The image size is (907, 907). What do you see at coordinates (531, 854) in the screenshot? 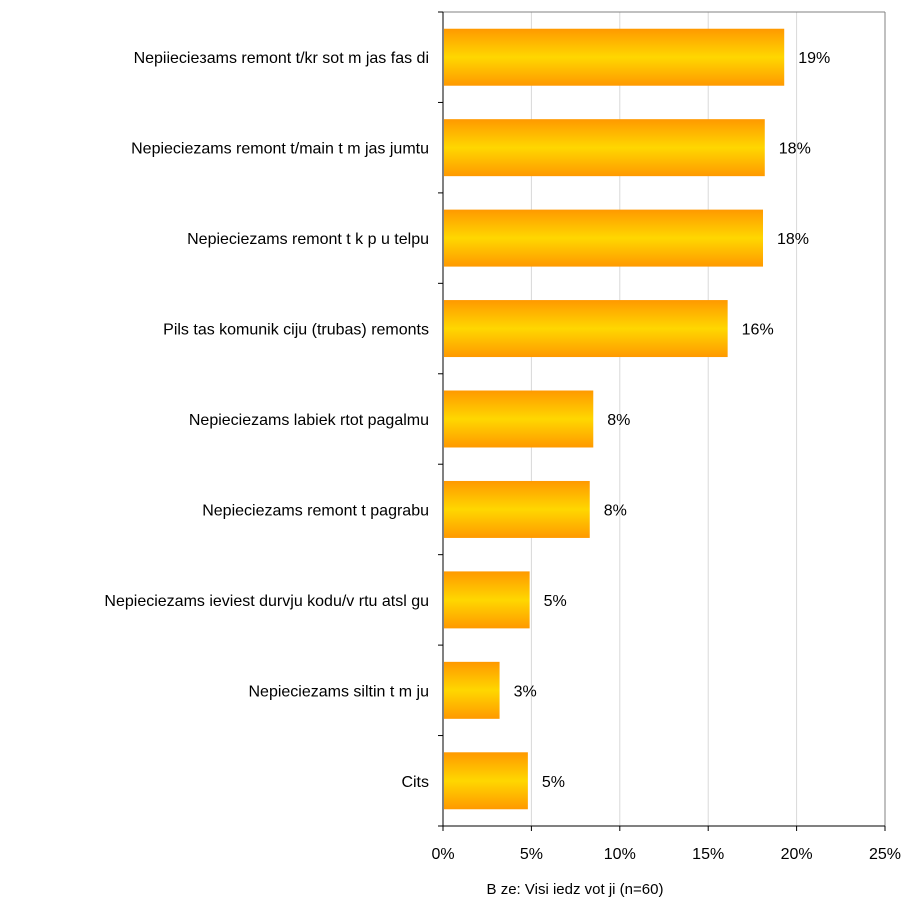
I see `x-tick-label: 5%` at bounding box center [531, 854].